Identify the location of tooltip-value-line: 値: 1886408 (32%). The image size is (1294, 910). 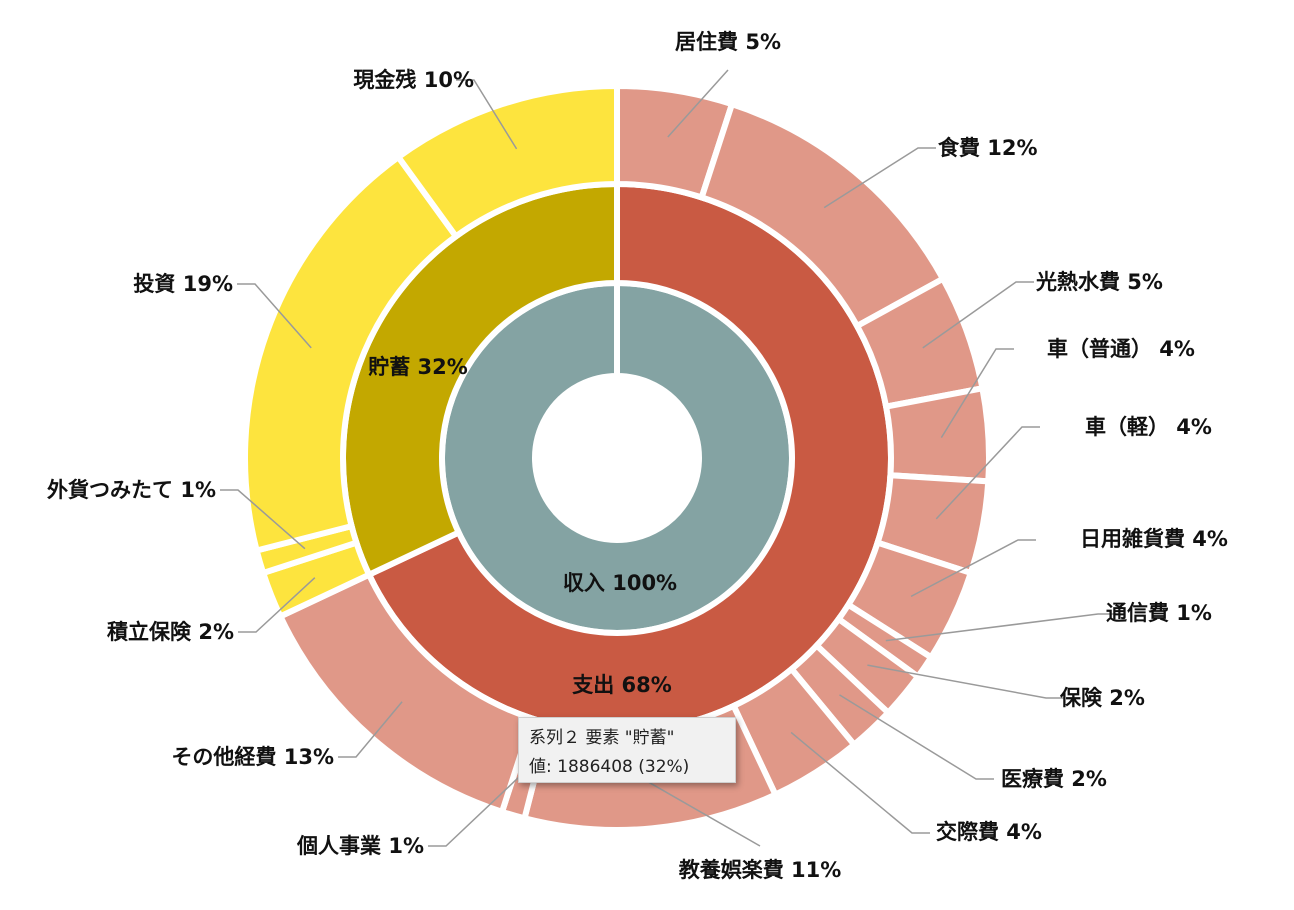
(609, 767).